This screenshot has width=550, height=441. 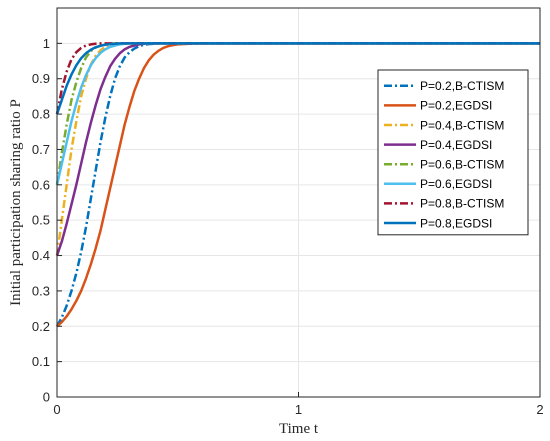 What do you see at coordinates (298, 409) in the screenshot?
I see `x-tick-label: 1` at bounding box center [298, 409].